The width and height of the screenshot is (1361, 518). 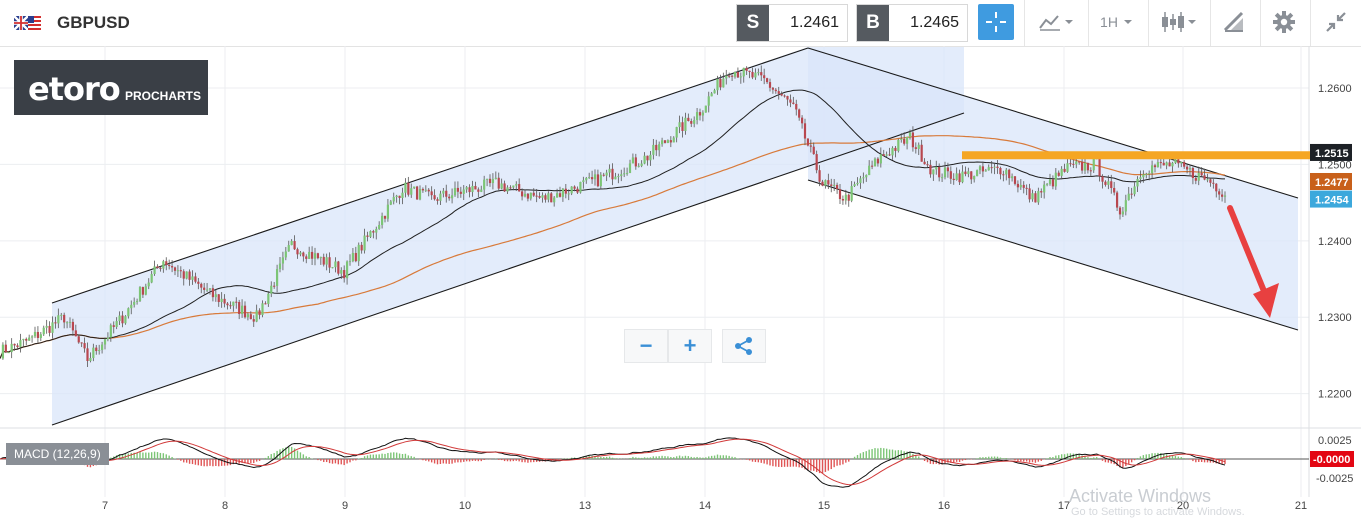 What do you see at coordinates (1117, 22) in the screenshot?
I see `timeframe-button: 1H` at bounding box center [1117, 22].